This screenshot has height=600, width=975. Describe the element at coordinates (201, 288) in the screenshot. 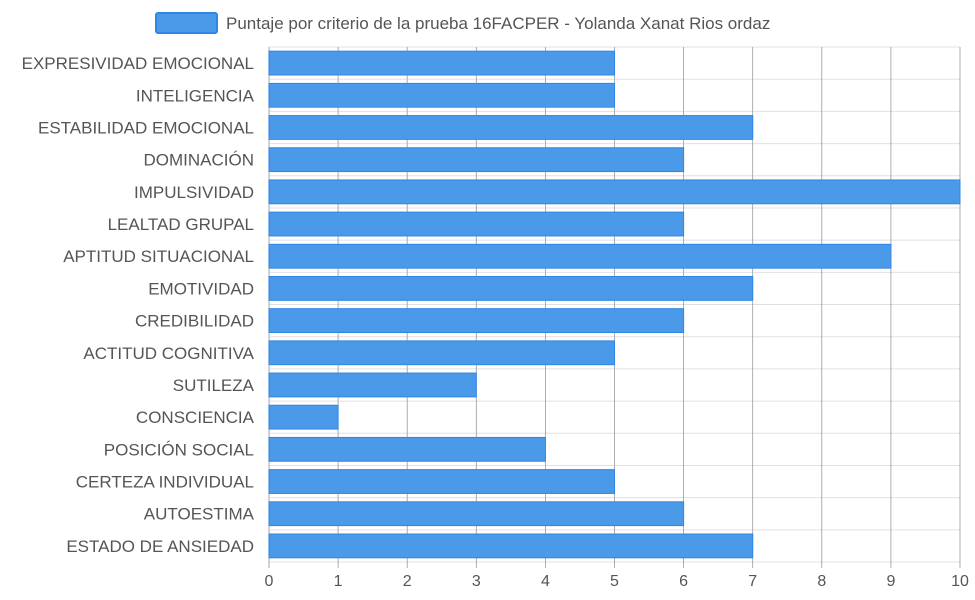

I see `category-label: EMOTIVIDAD` at that location.